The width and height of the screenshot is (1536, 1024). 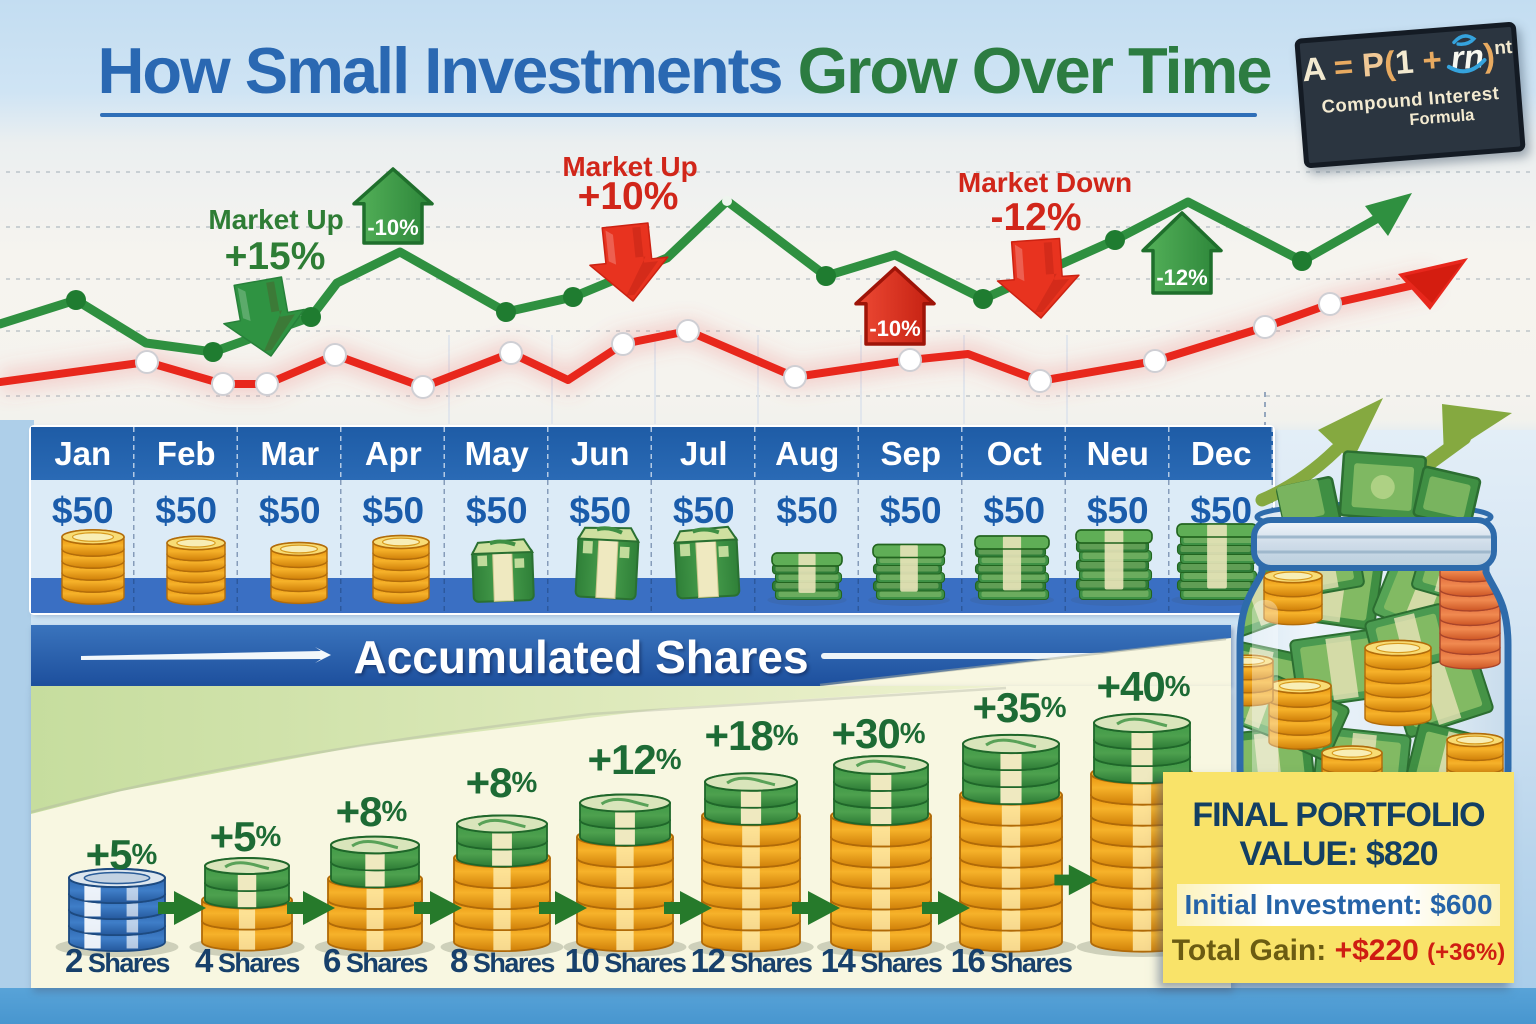 What do you see at coordinates (1011, 960) in the screenshot?
I see `svg-text: 16 Shares` at bounding box center [1011, 960].